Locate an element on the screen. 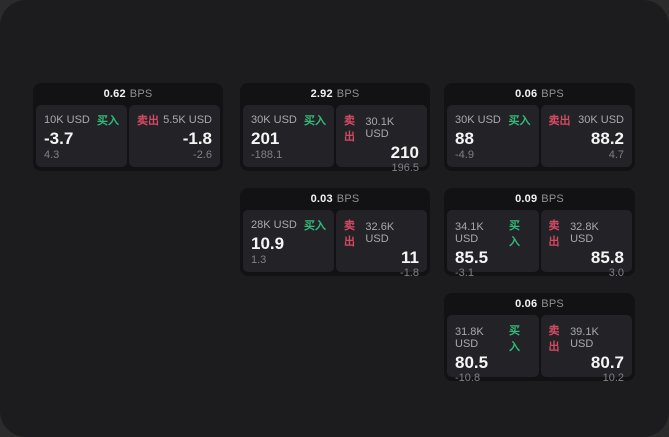 This screenshot has height=437, width=669. sell-price: 80.7 is located at coordinates (607, 362).